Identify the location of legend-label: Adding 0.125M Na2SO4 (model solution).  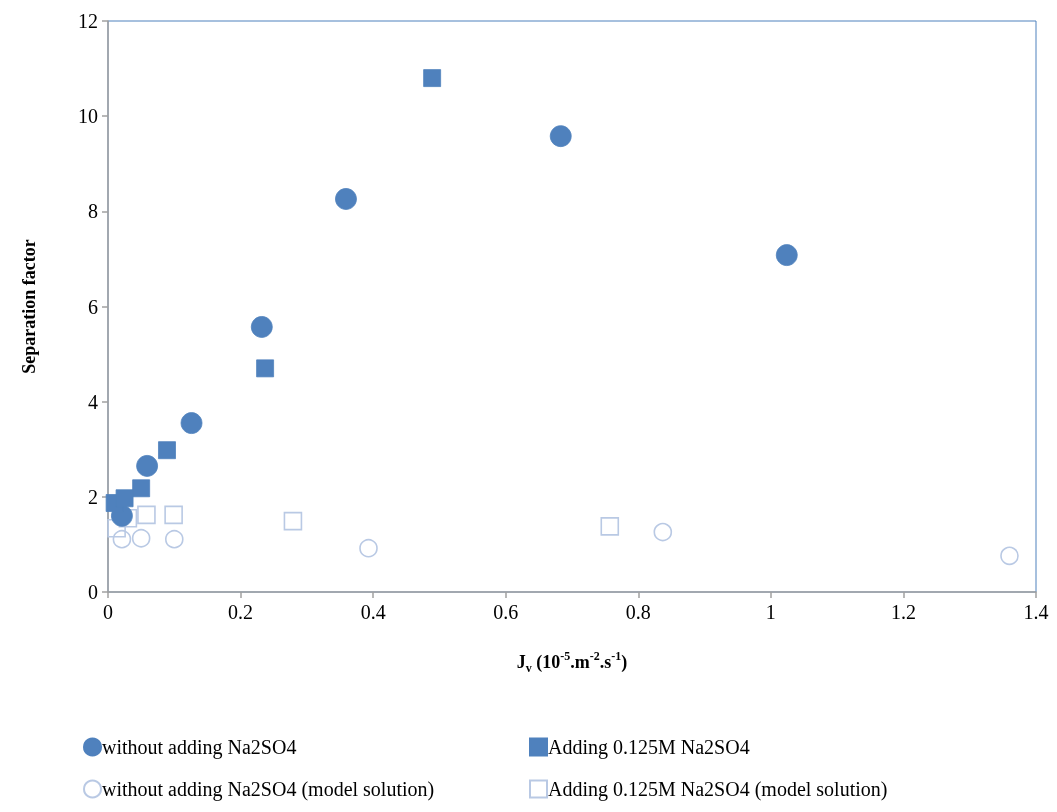
(718, 789).